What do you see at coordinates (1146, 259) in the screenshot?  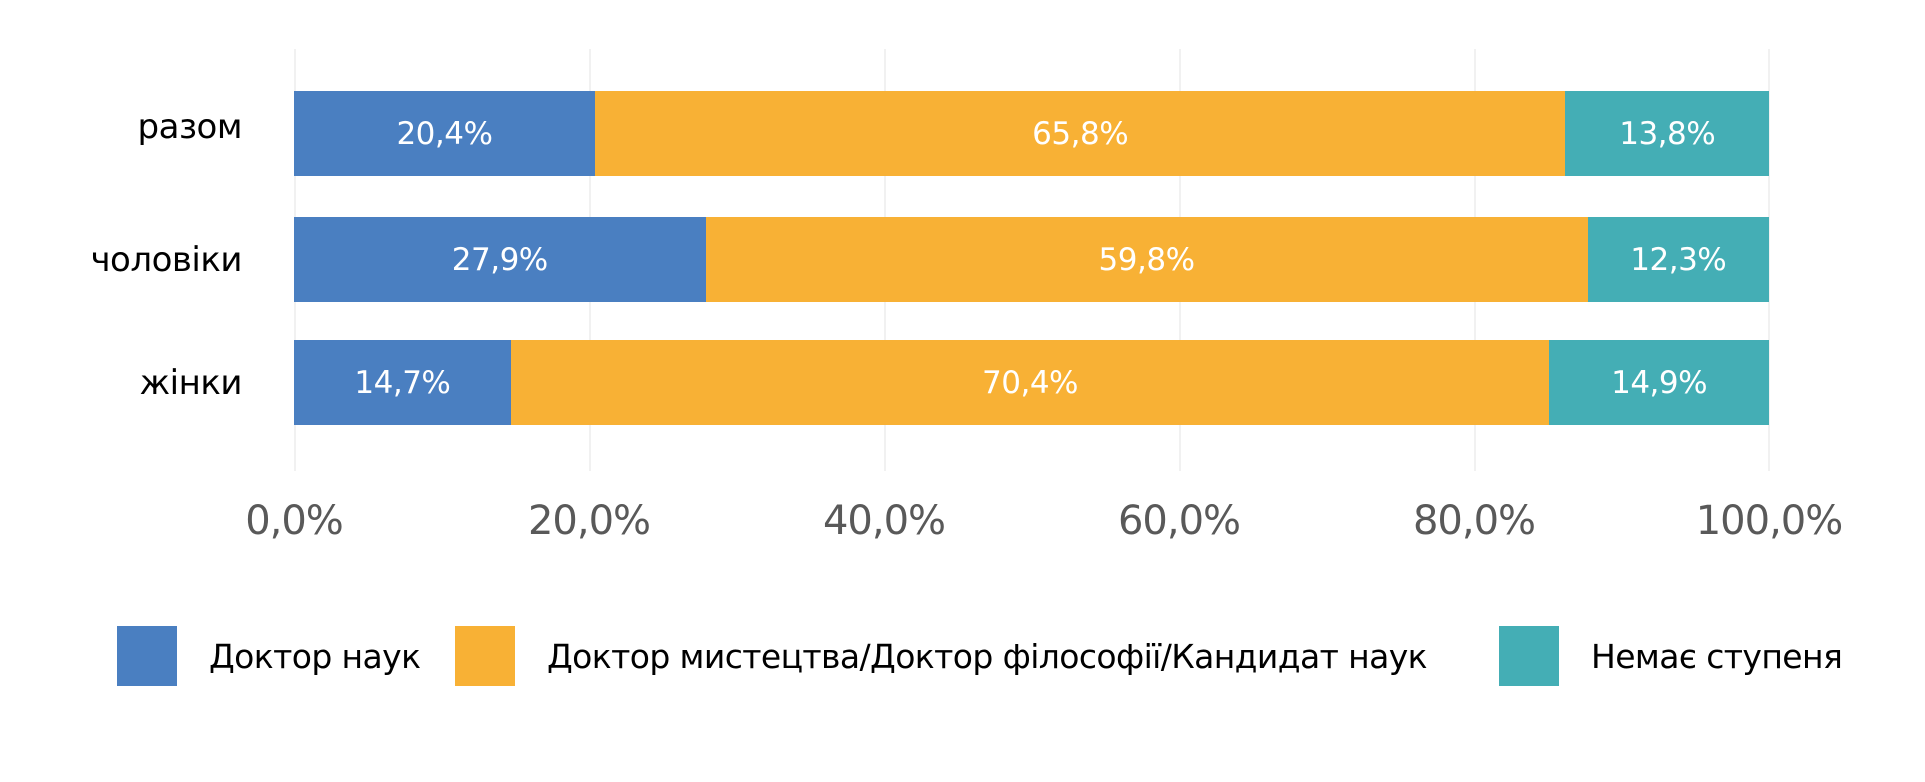 I see `bar-segment: 59,8%` at bounding box center [1146, 259].